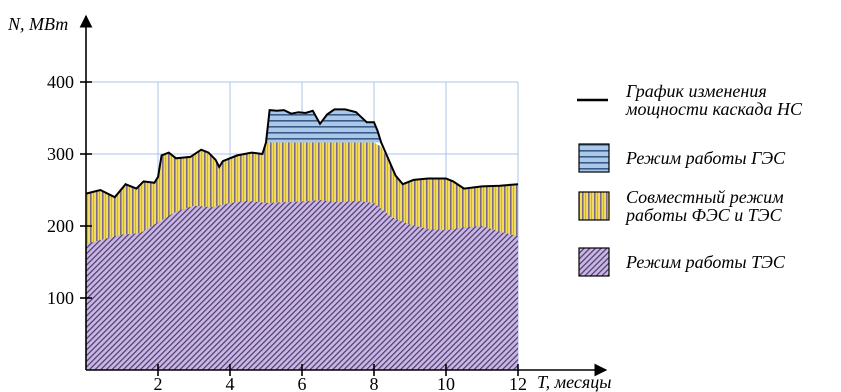 Image resolution: width=841 pixels, height=392 pixels. Describe the element at coordinates (230, 383) in the screenshot. I see `x-tick-label-1: 4` at that location.